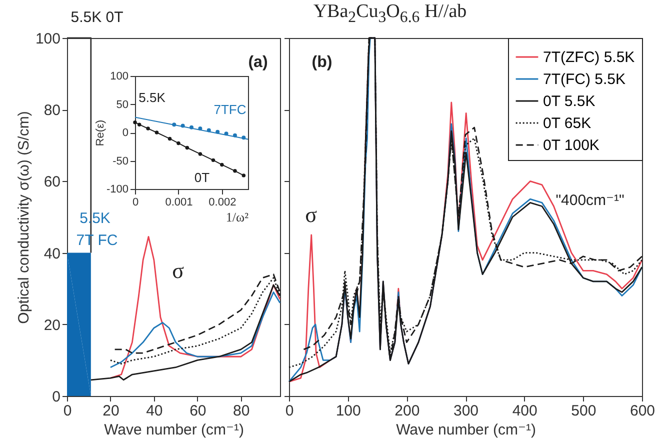  What do you see at coordinates (120, 161) in the screenshot?
I see `y-tick-label: -50` at bounding box center [120, 161].